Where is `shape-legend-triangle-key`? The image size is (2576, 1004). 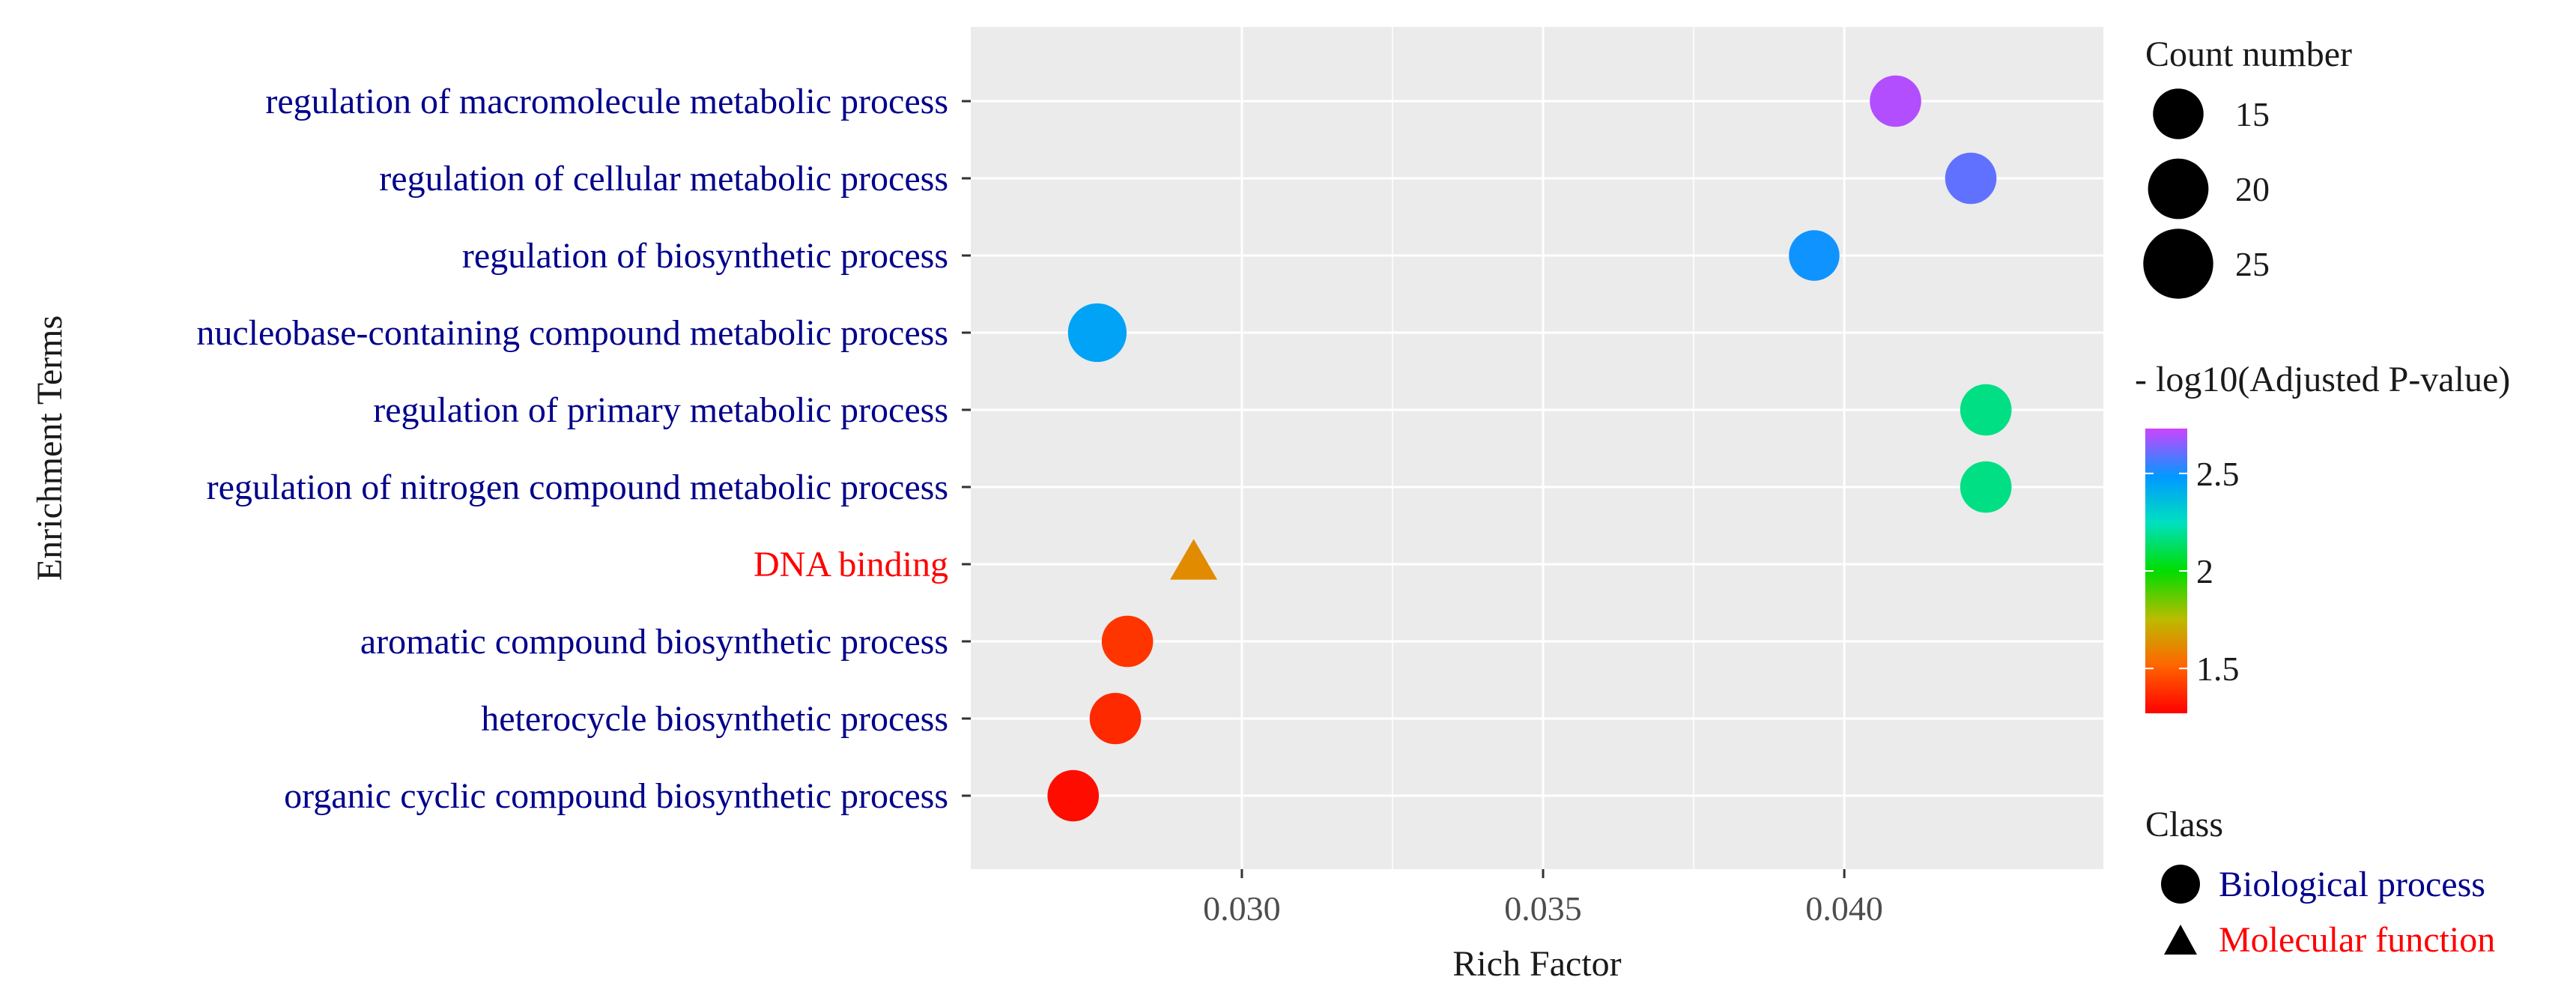 shape-legend-triangle-key is located at coordinates (2180, 940).